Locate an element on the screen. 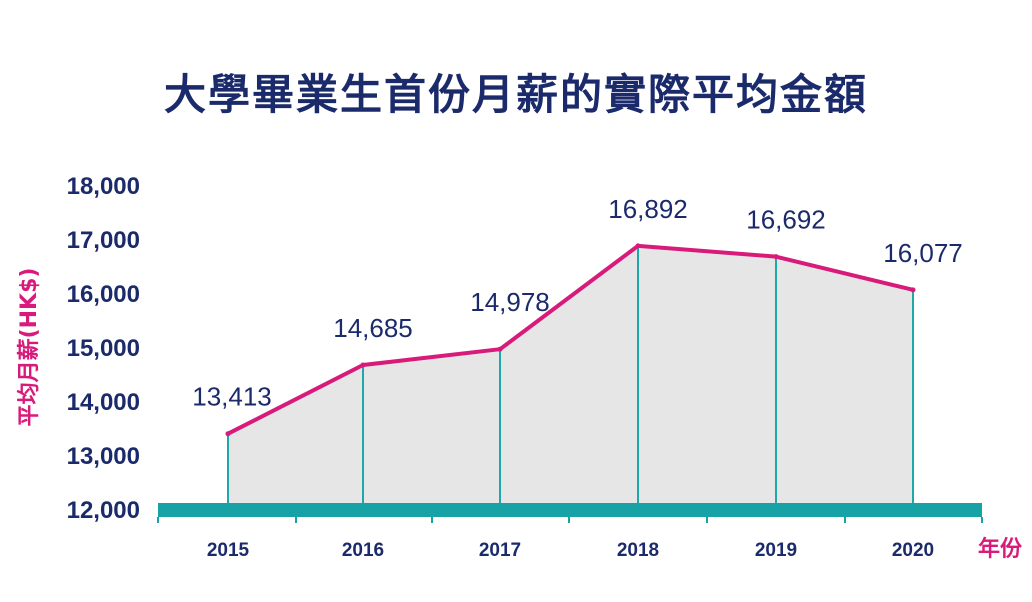  x-tick-label: 2015 is located at coordinates (228, 550).